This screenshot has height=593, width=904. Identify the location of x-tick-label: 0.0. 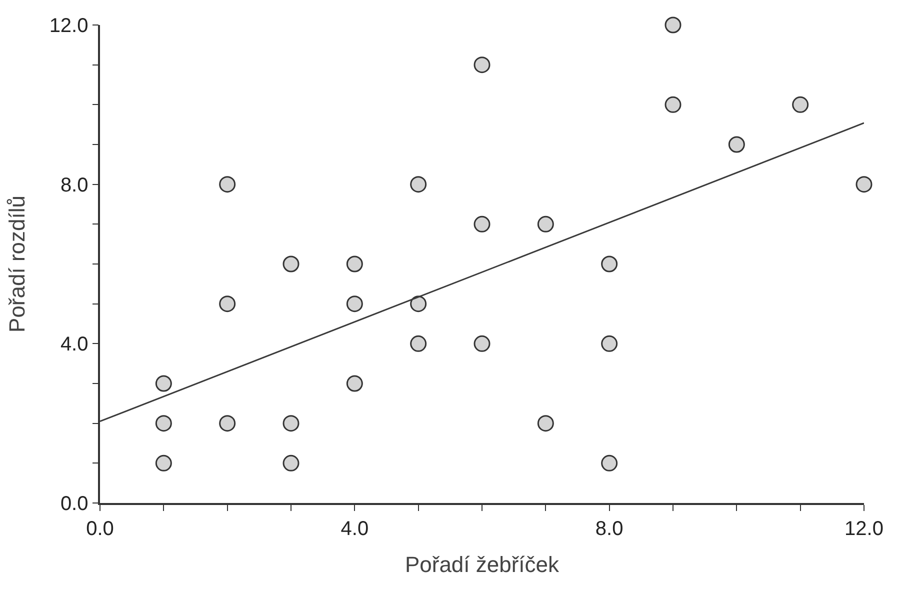
(100, 529).